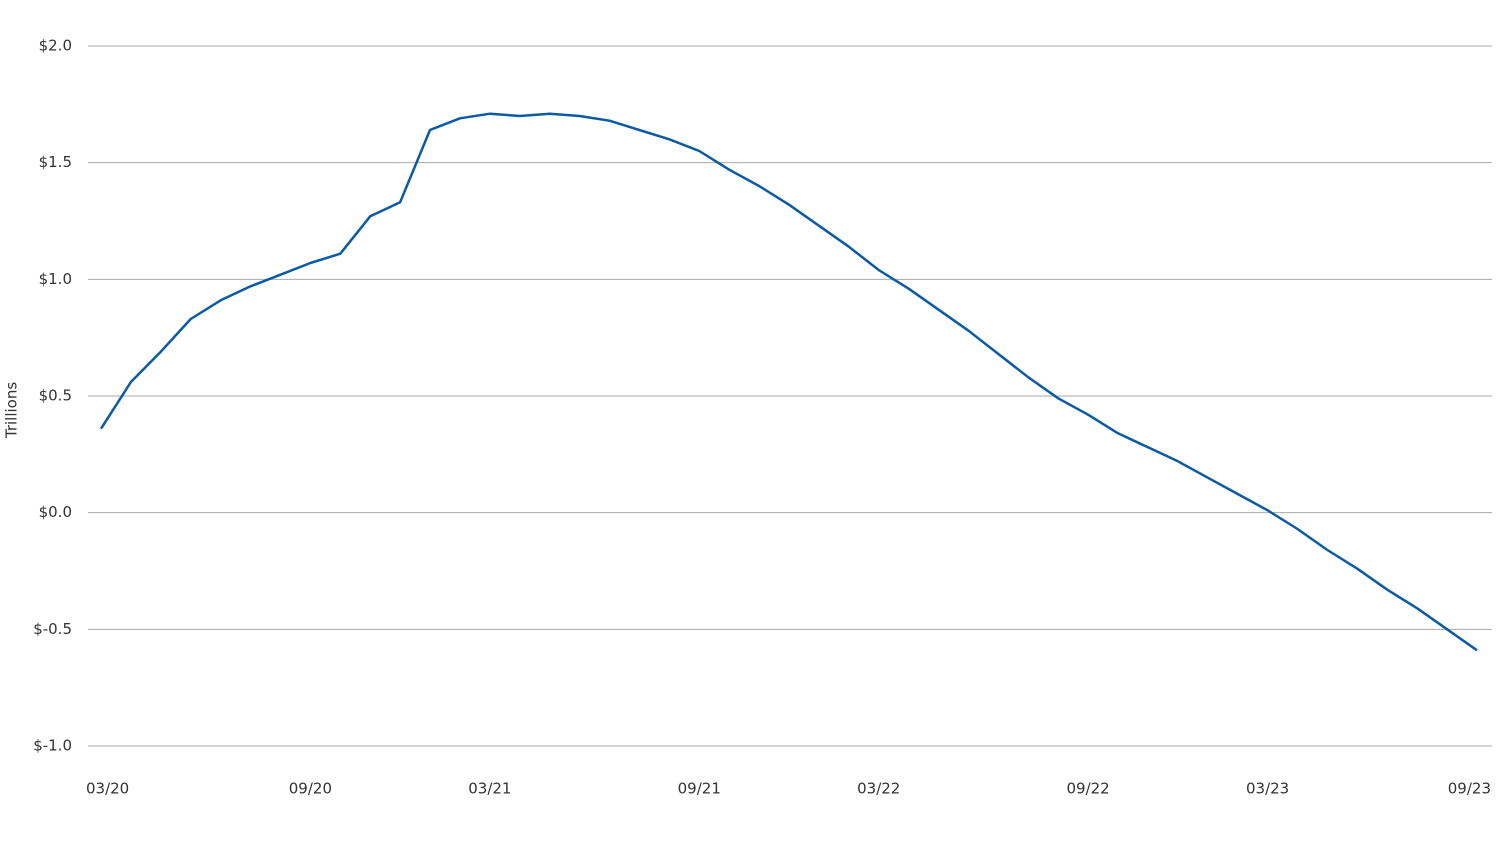 Image resolution: width=1500 pixels, height=848 pixels. I want to click on x-tick-label: 09/21, so click(699, 789).